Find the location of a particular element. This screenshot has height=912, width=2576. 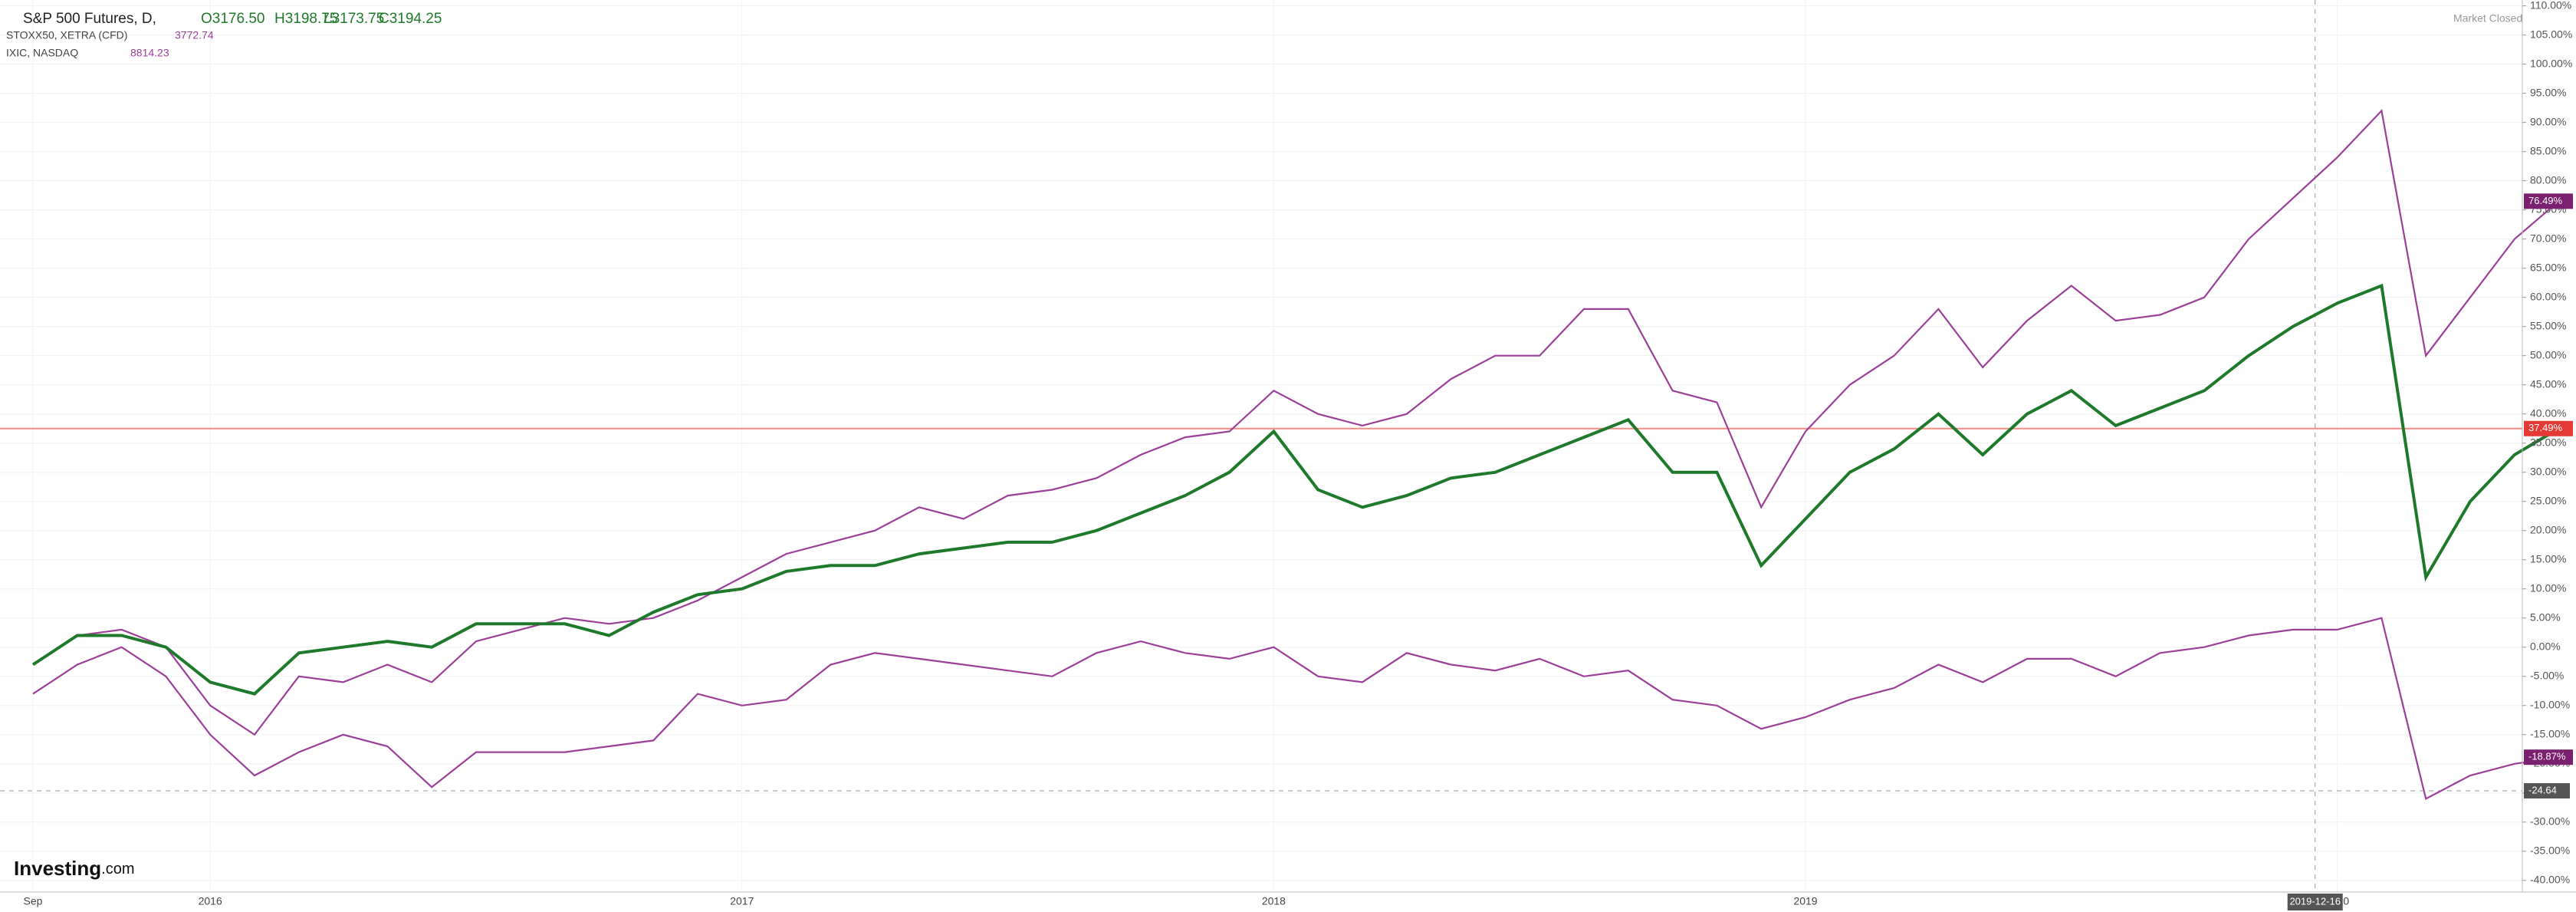

ixic-symbol: IXIC, NASDAQ is located at coordinates (42, 53).